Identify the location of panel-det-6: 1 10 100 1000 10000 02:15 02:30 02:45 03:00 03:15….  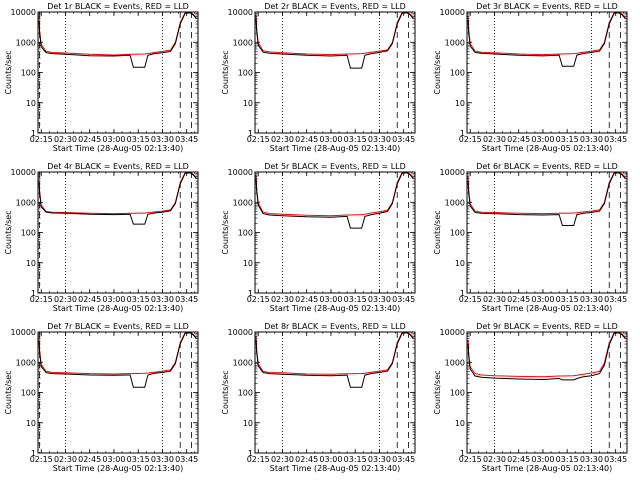
(530, 237).